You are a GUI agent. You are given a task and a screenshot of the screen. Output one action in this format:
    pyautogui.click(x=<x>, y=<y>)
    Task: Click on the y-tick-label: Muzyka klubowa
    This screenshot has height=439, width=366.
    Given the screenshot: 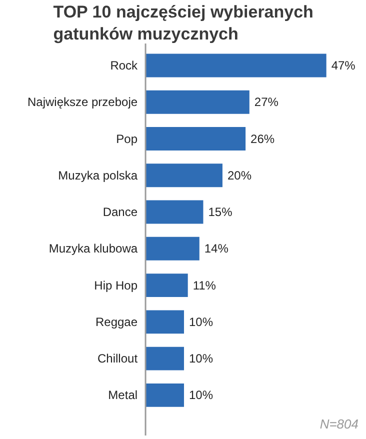 What is the action you would take?
    pyautogui.click(x=93, y=249)
    